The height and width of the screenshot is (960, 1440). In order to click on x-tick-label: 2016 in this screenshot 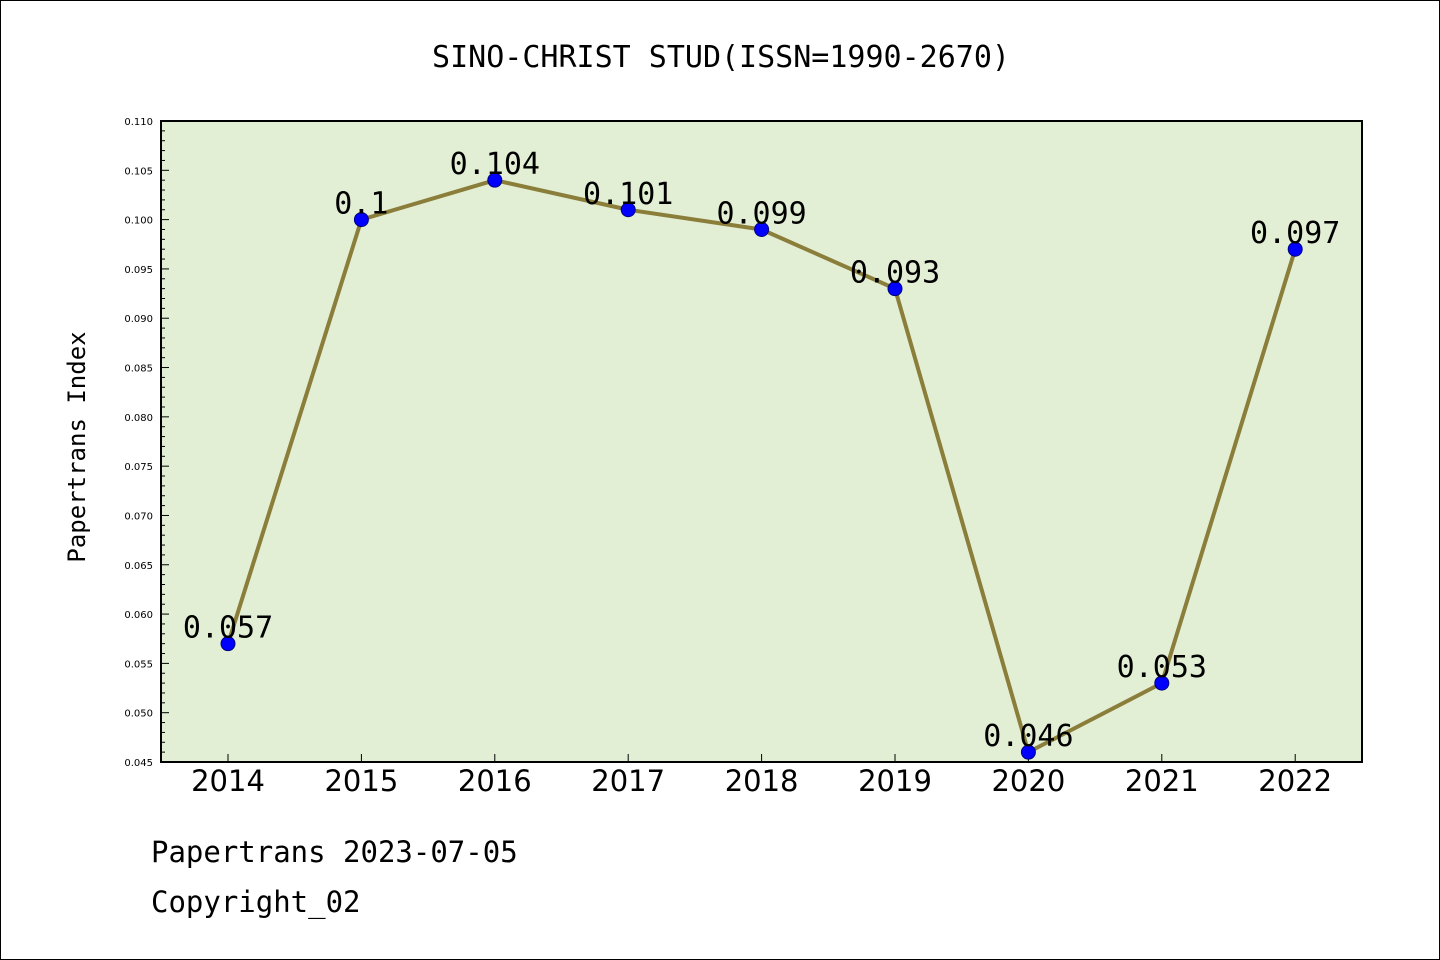, I will do `click(495, 781)`.